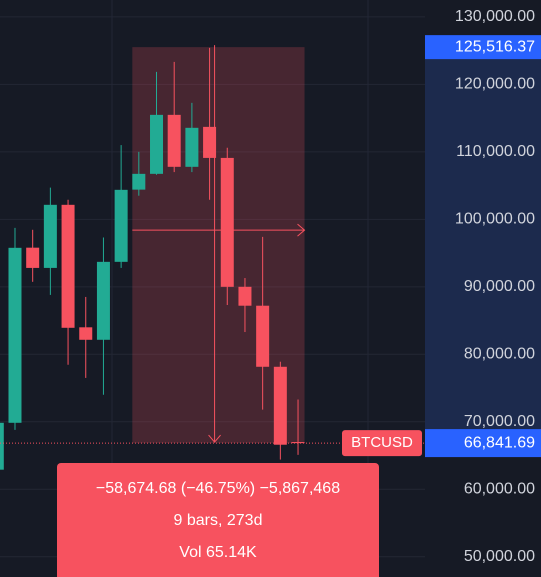  Describe the element at coordinates (495, 219) in the screenshot. I see `y-tick-label: 100,000.00` at that location.